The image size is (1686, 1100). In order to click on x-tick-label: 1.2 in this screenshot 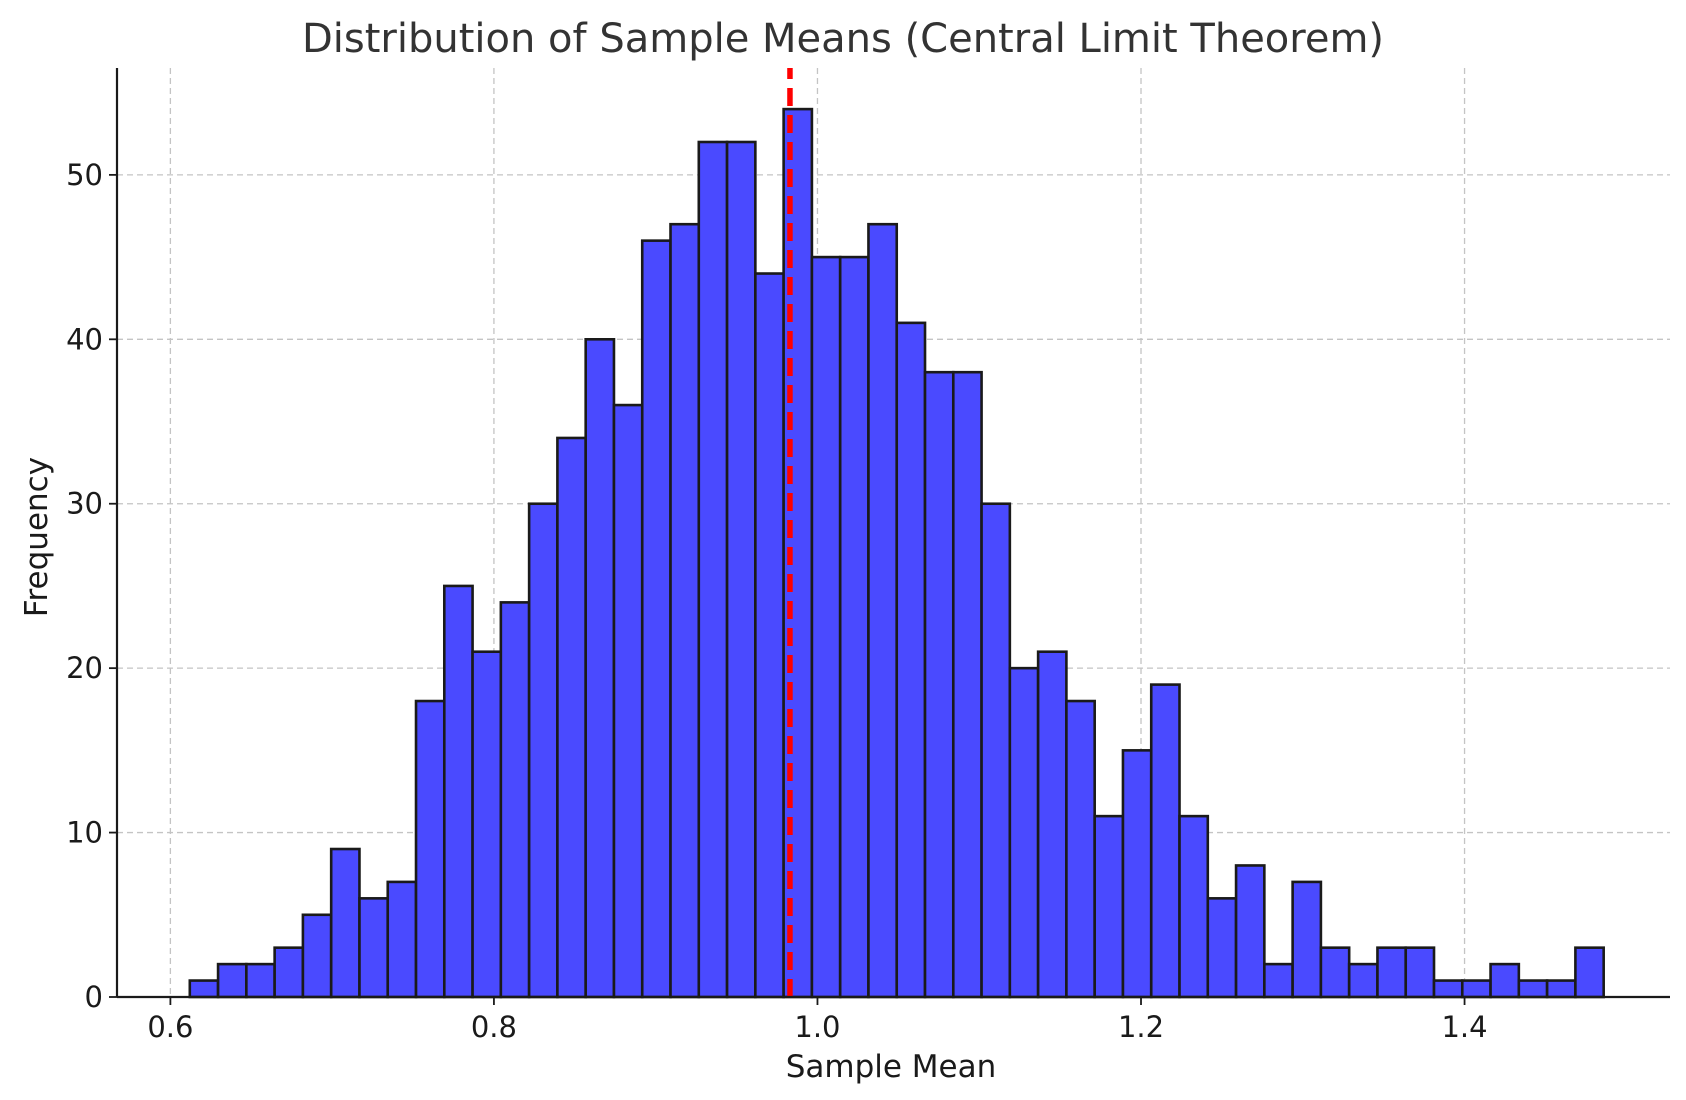, I will do `click(1141, 1027)`.